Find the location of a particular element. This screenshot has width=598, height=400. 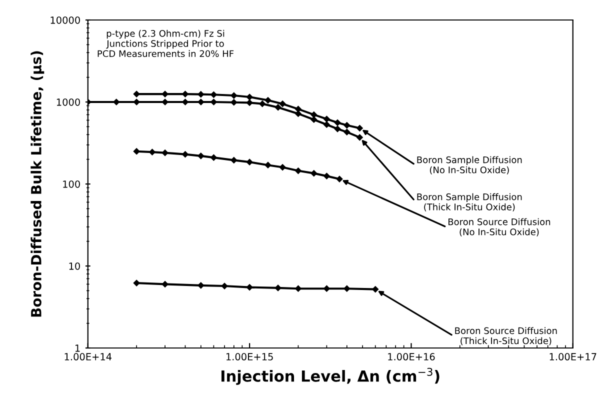

annotation: p-type (2.3 Ohm-cm) Fz Si Junctions Stripped Prior to PCD Measurements in 20% HF is located at coordinates (166, 44).